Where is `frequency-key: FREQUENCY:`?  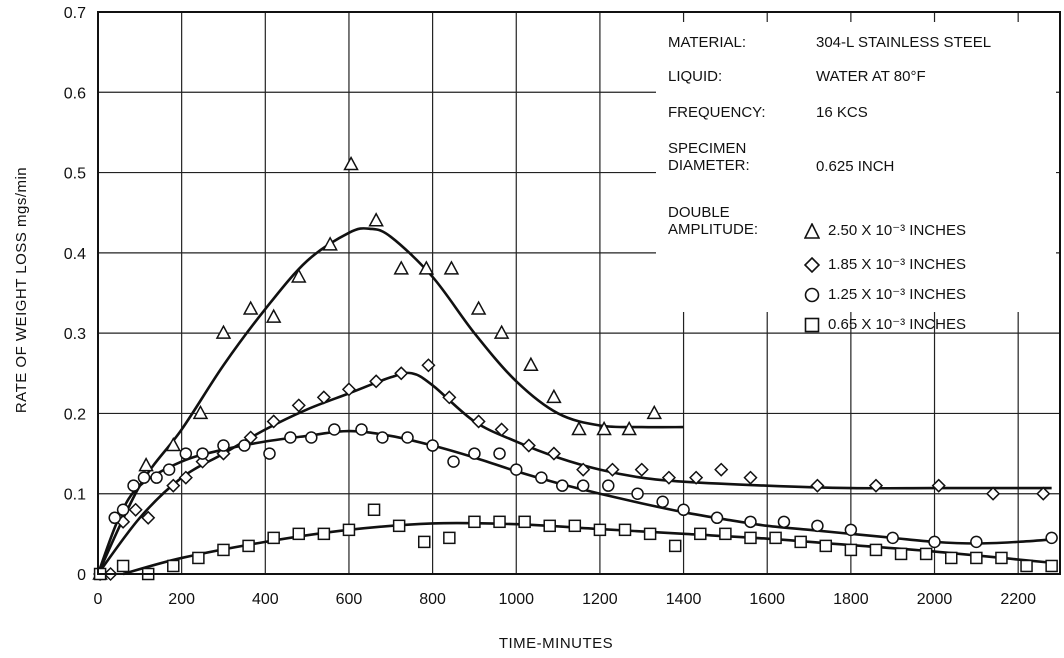
frequency-key: FREQUENCY: is located at coordinates (717, 112).